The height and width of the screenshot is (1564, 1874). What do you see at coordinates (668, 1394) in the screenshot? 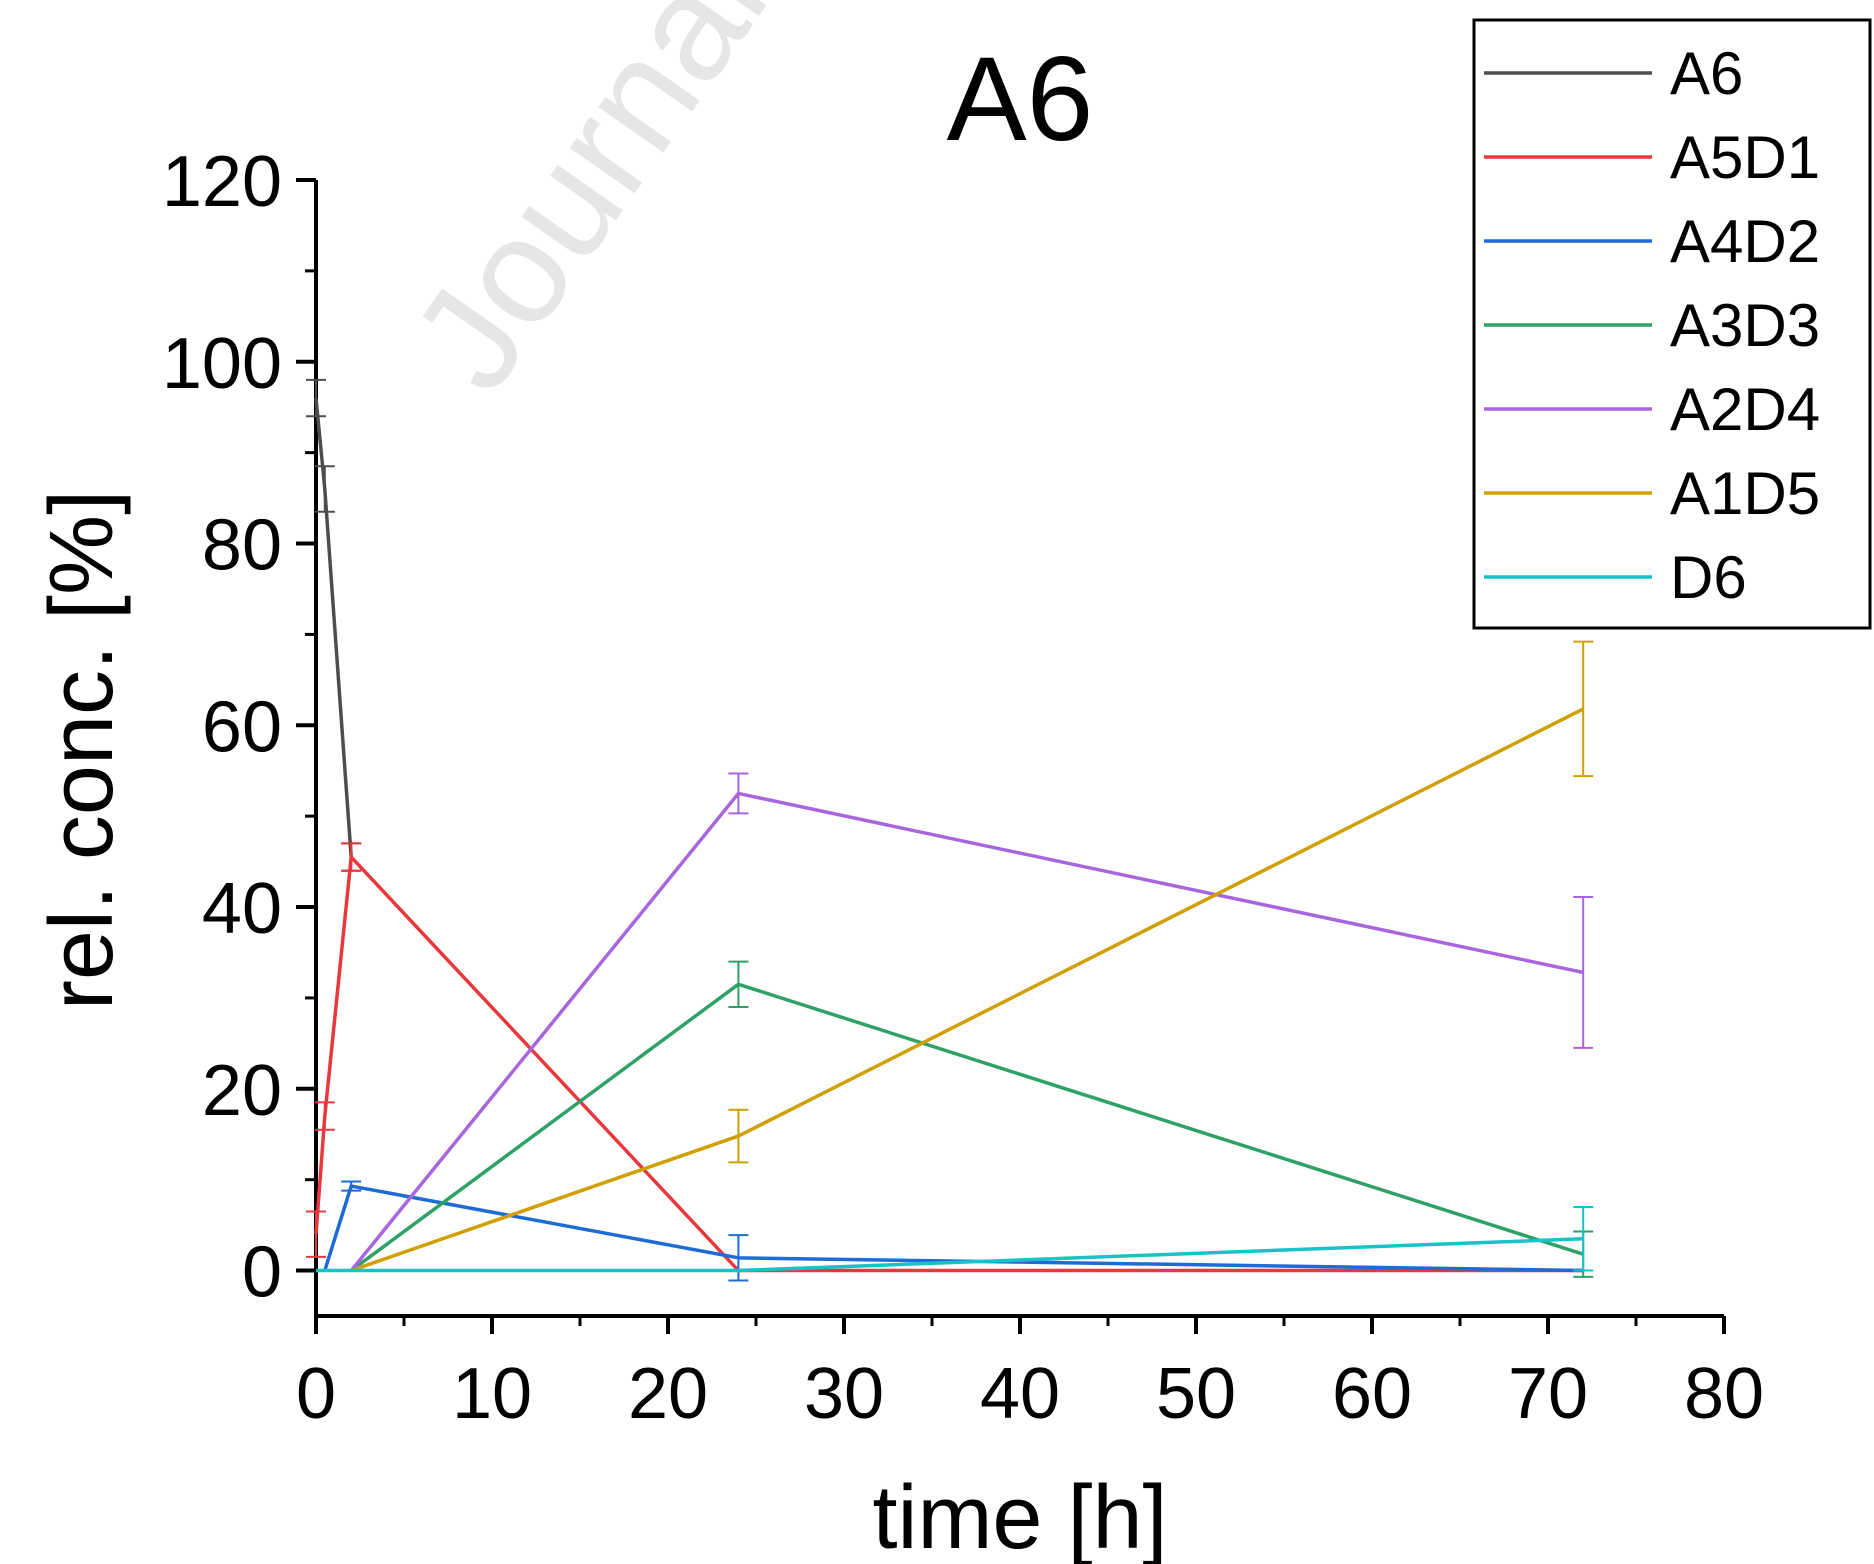
I see `x-tick-label: 20` at bounding box center [668, 1394].